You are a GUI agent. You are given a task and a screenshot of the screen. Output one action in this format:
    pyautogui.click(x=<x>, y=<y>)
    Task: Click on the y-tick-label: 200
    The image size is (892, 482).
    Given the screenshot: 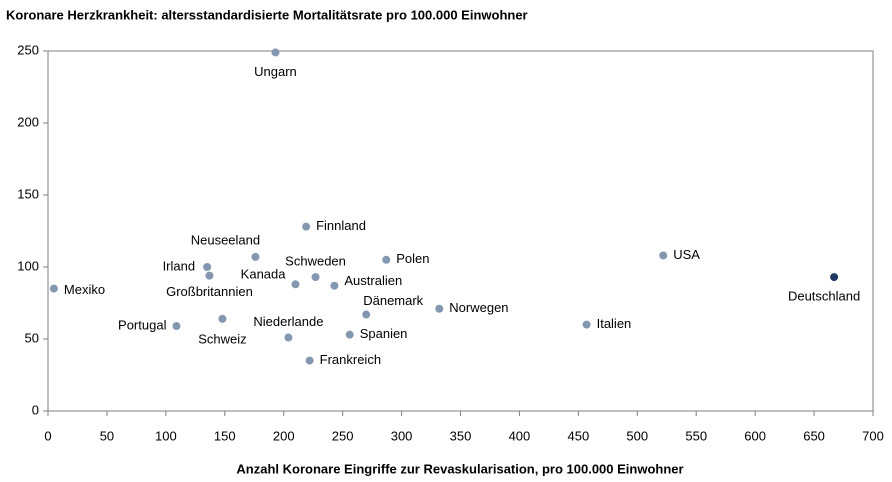 What is the action you would take?
    pyautogui.click(x=28, y=121)
    